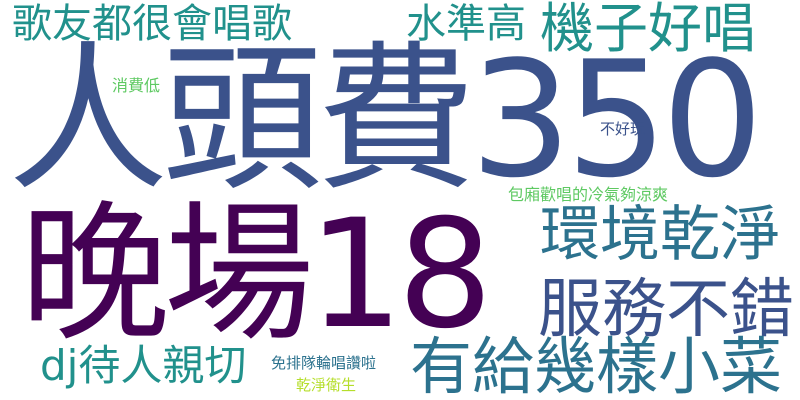 The image size is (800, 400). What do you see at coordinates (326, 385) in the screenshot?
I see `word-14: 乾淨衛生` at bounding box center [326, 385].